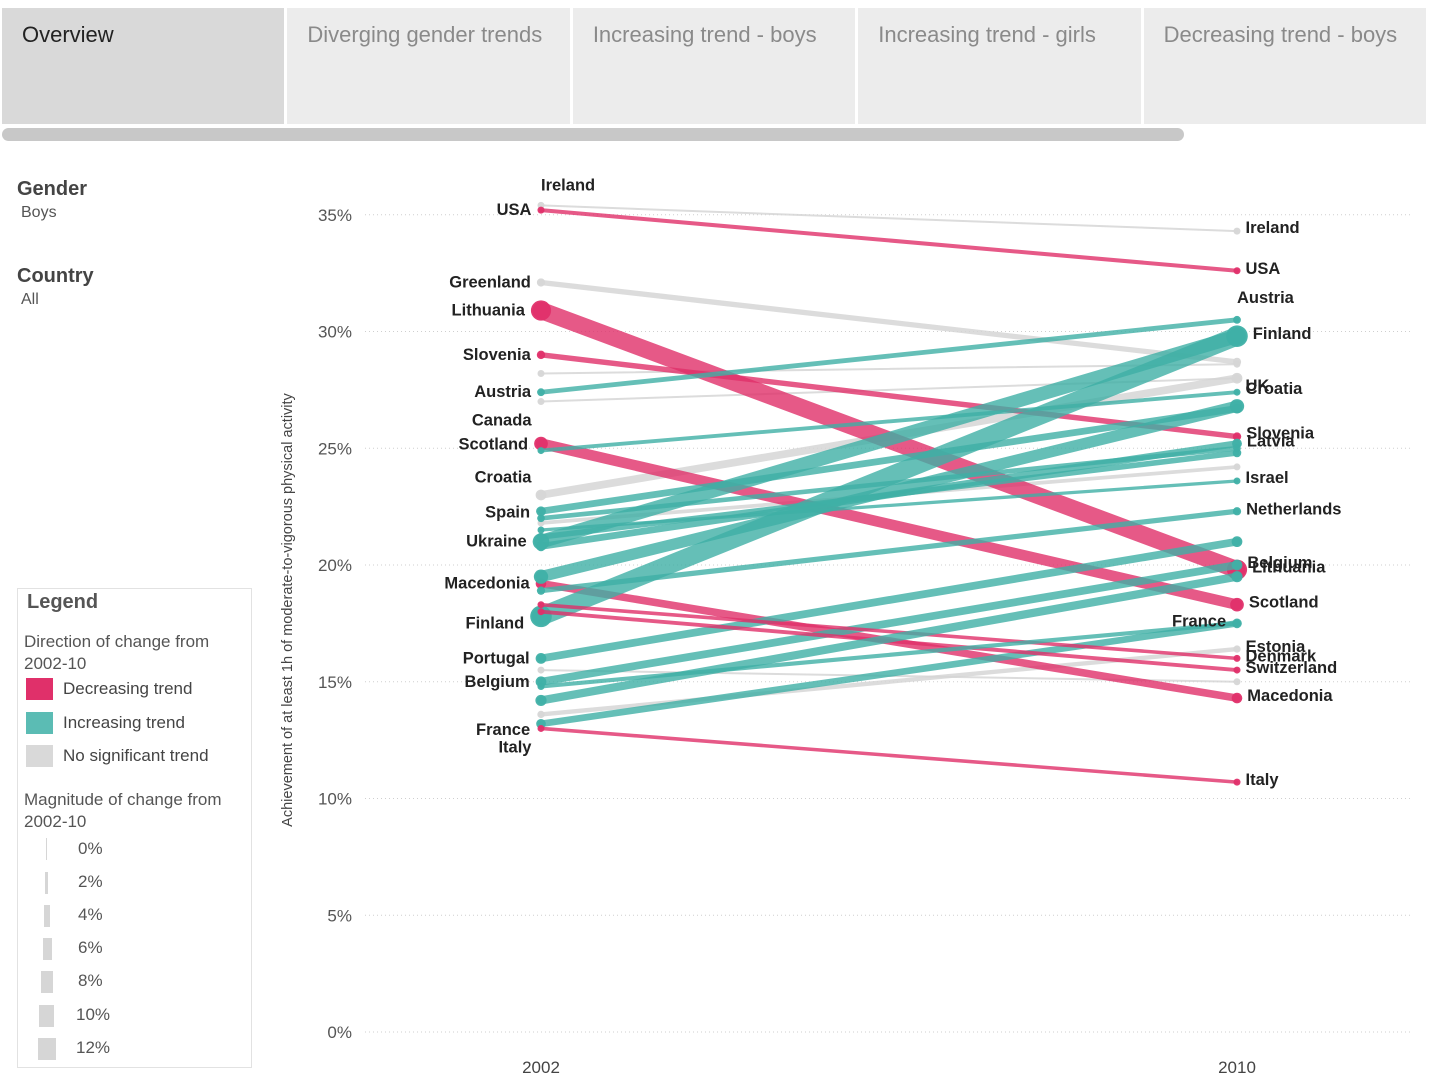 The height and width of the screenshot is (1086, 1431). Describe the element at coordinates (541, 355) in the screenshot. I see `point-2002-slovenia` at that location.